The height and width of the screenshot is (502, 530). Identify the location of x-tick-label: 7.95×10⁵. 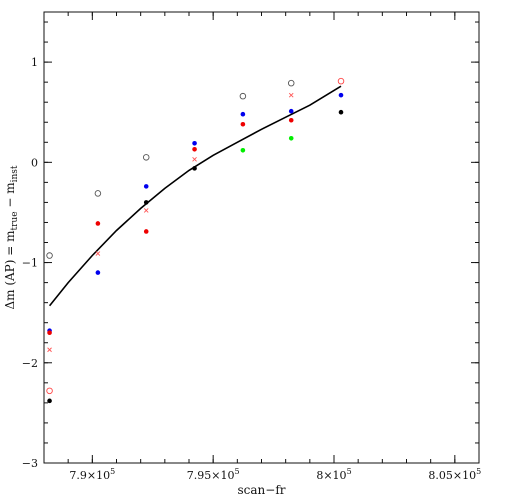
(213, 474).